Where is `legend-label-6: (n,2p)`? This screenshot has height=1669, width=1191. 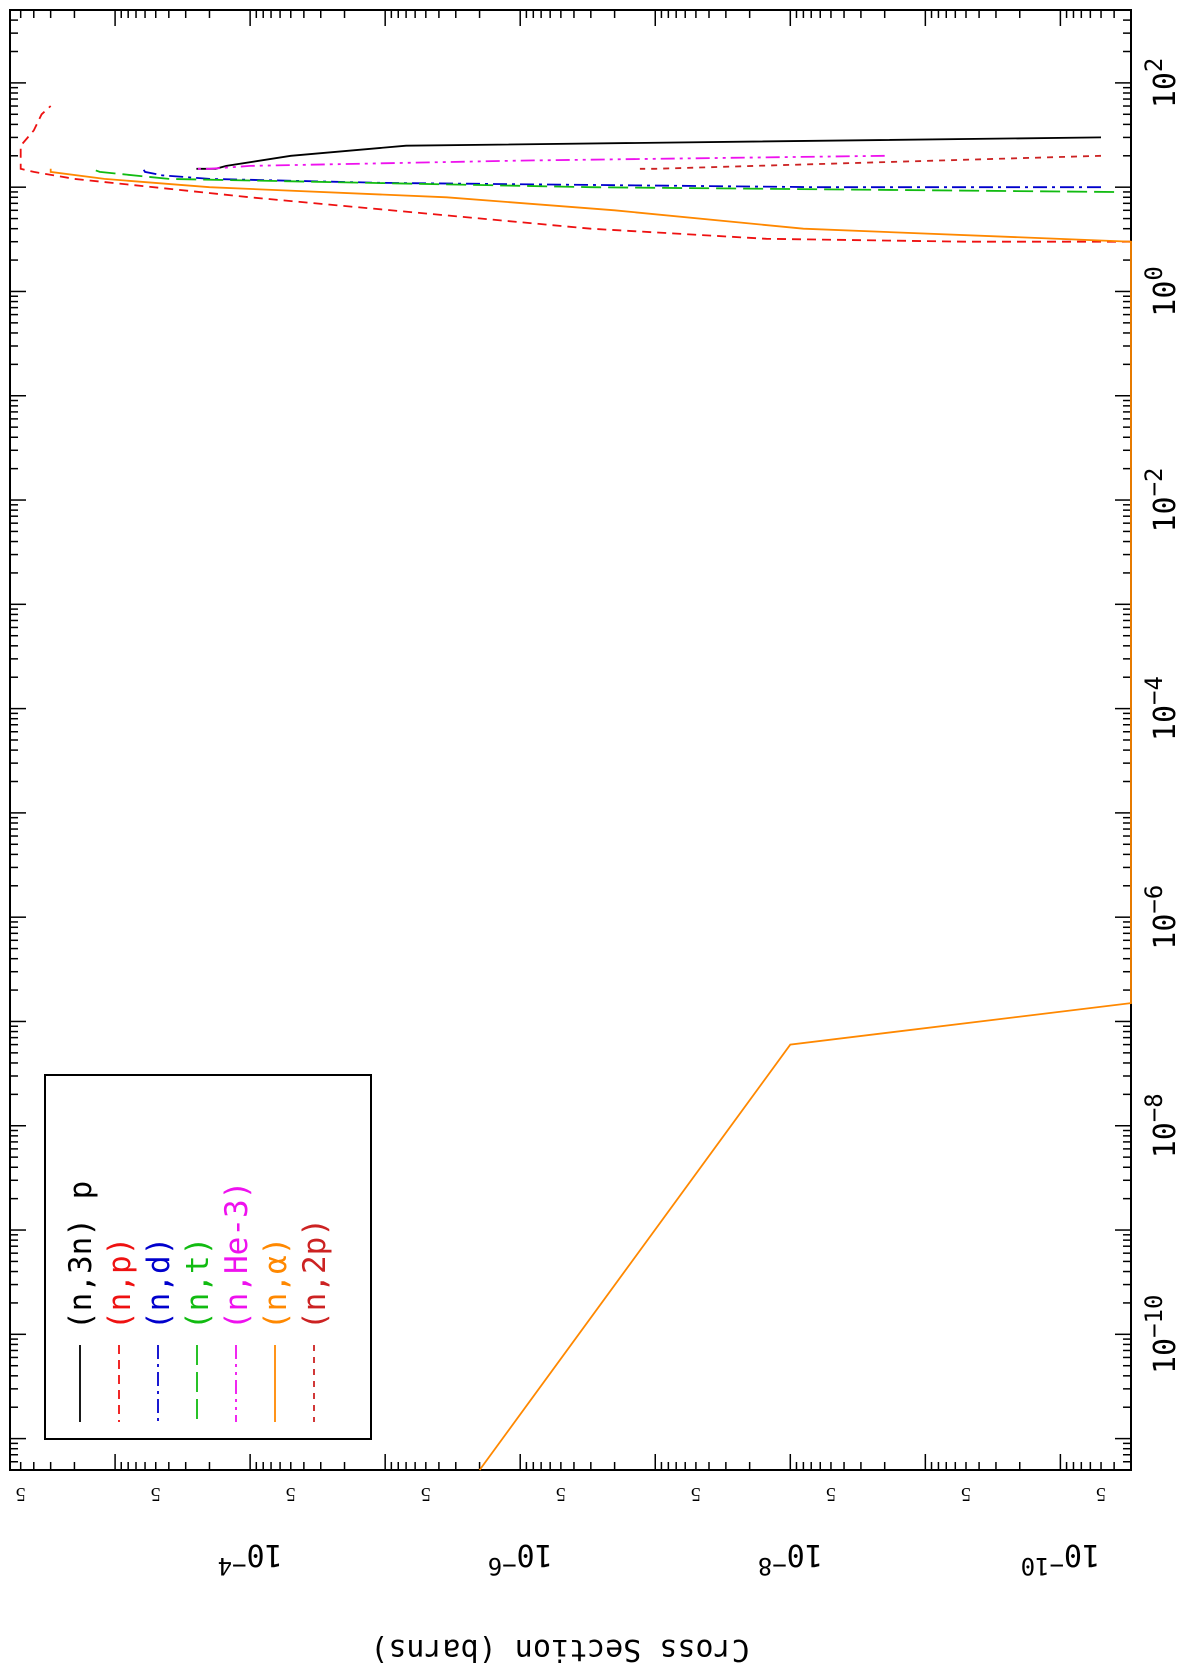 legend-label-6: (n,2p) is located at coordinates (315, 1274).